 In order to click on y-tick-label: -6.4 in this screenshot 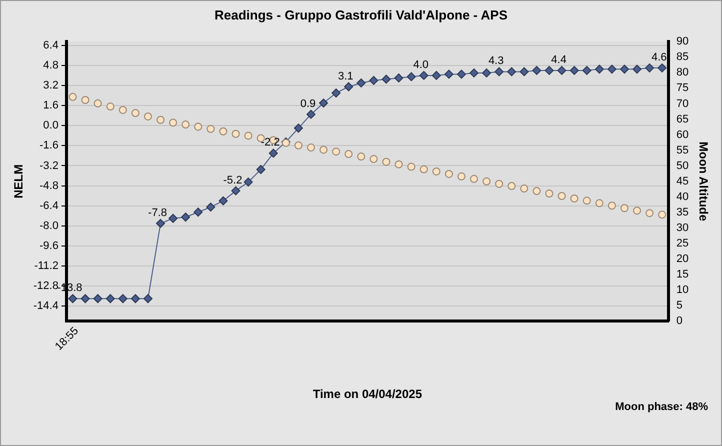, I will do `click(49, 206)`.